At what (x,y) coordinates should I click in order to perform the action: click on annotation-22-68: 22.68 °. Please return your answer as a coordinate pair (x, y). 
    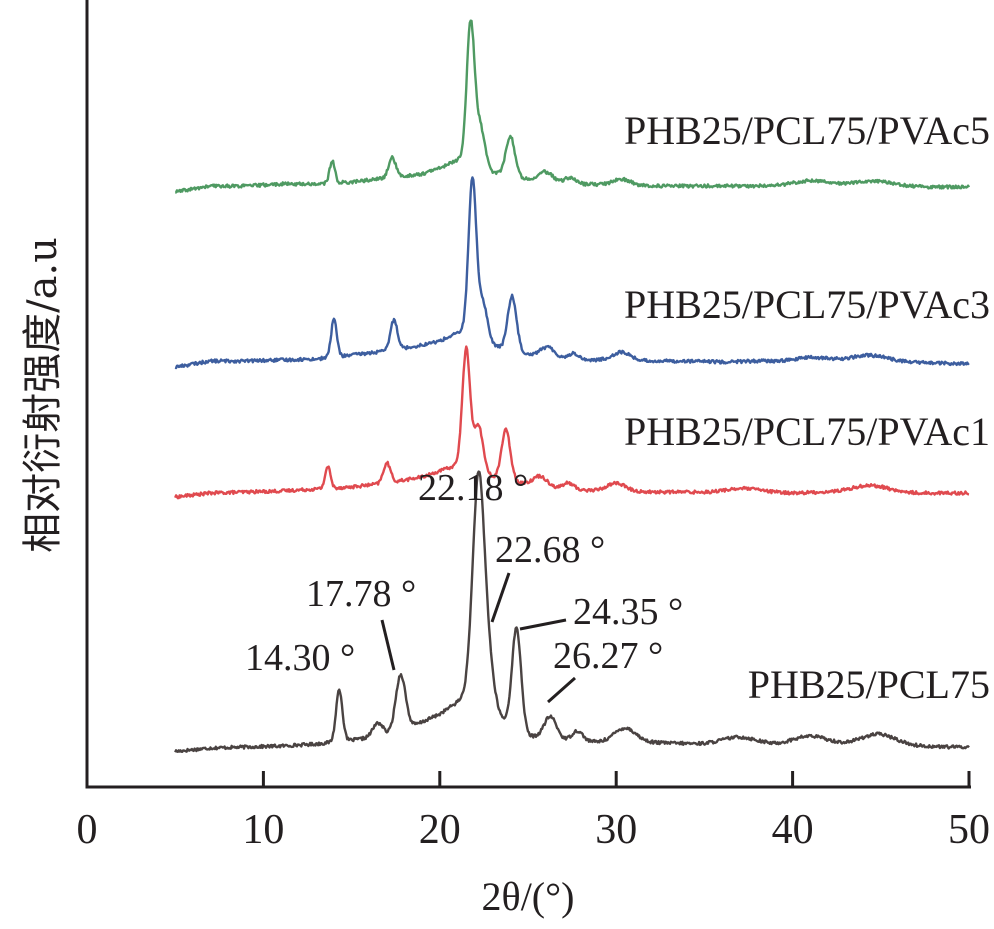
    Looking at the image, I should click on (550, 550).